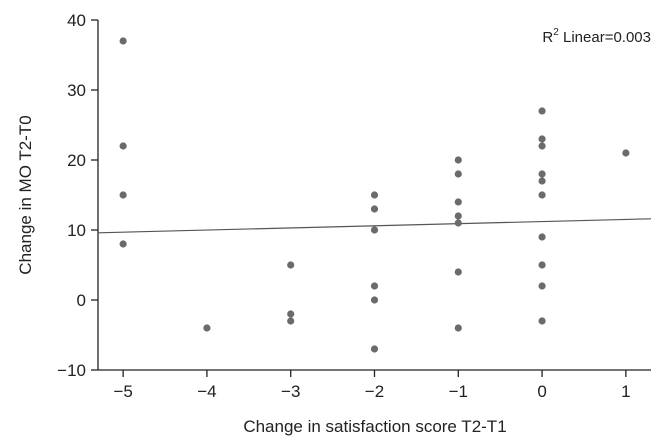  What do you see at coordinates (556, 32) in the screenshot?
I see `r-squared-superscript: 2` at bounding box center [556, 32].